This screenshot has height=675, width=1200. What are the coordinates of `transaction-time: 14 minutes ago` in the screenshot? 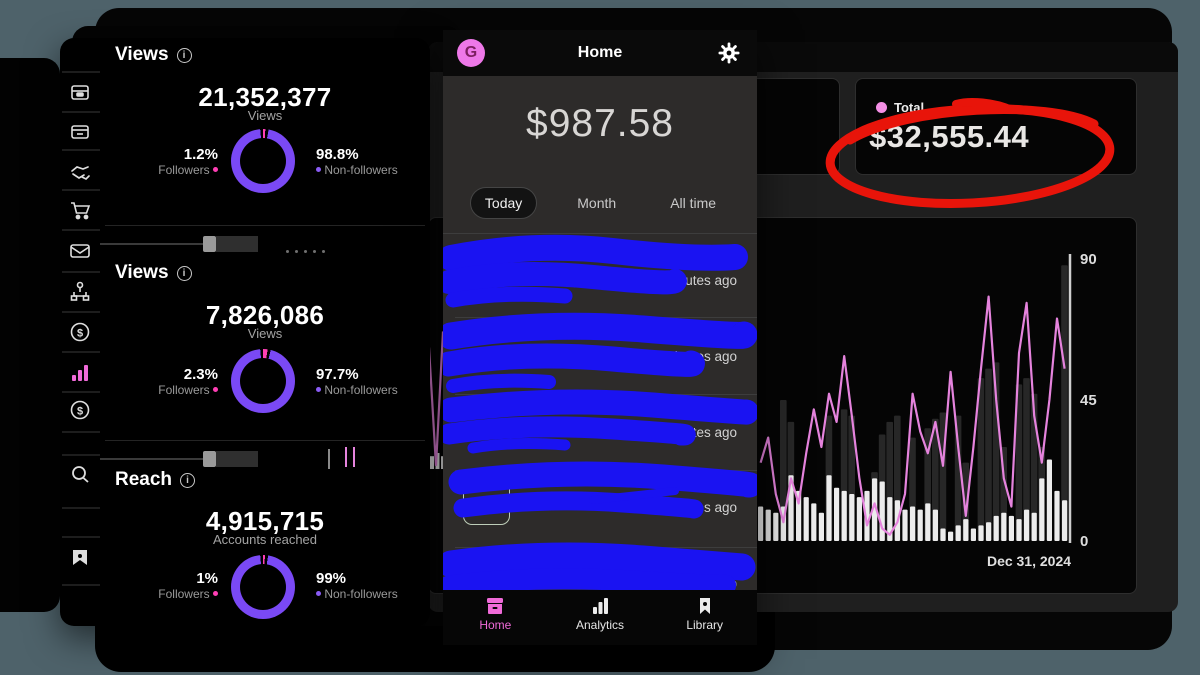 It's located at (690, 507).